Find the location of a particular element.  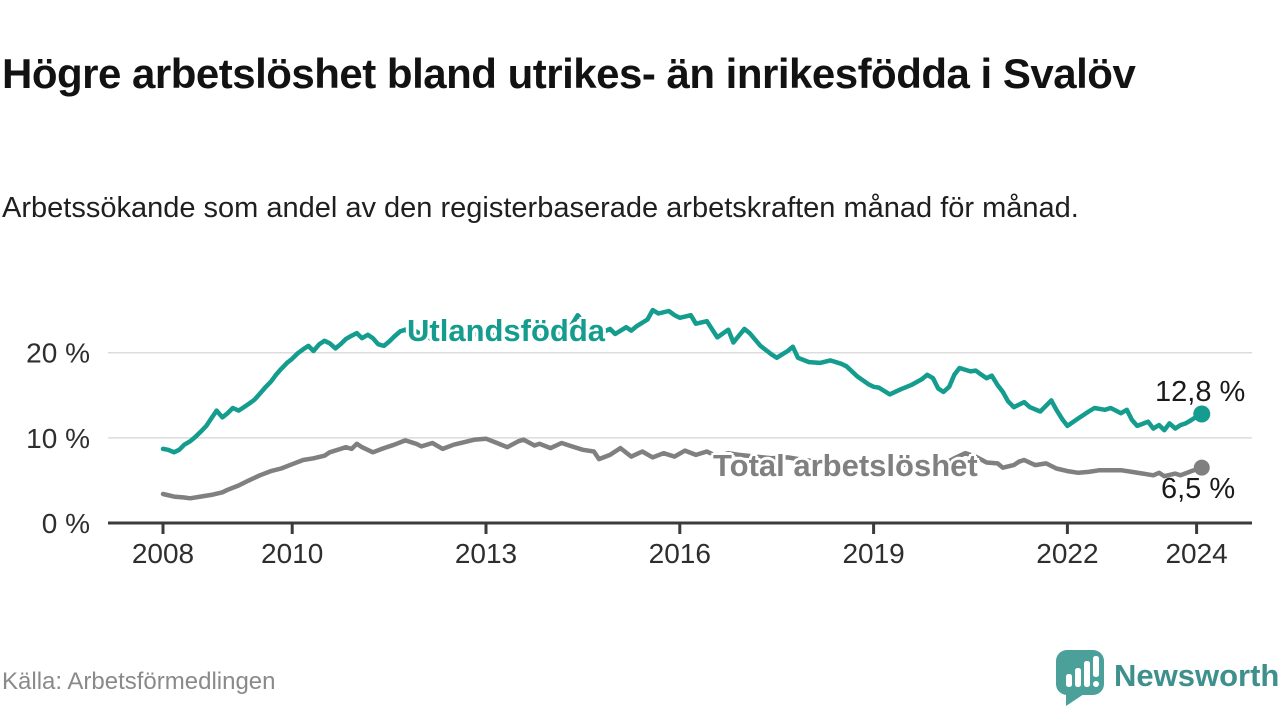

newsworthy-logo-icon is located at coordinates (1080, 678).